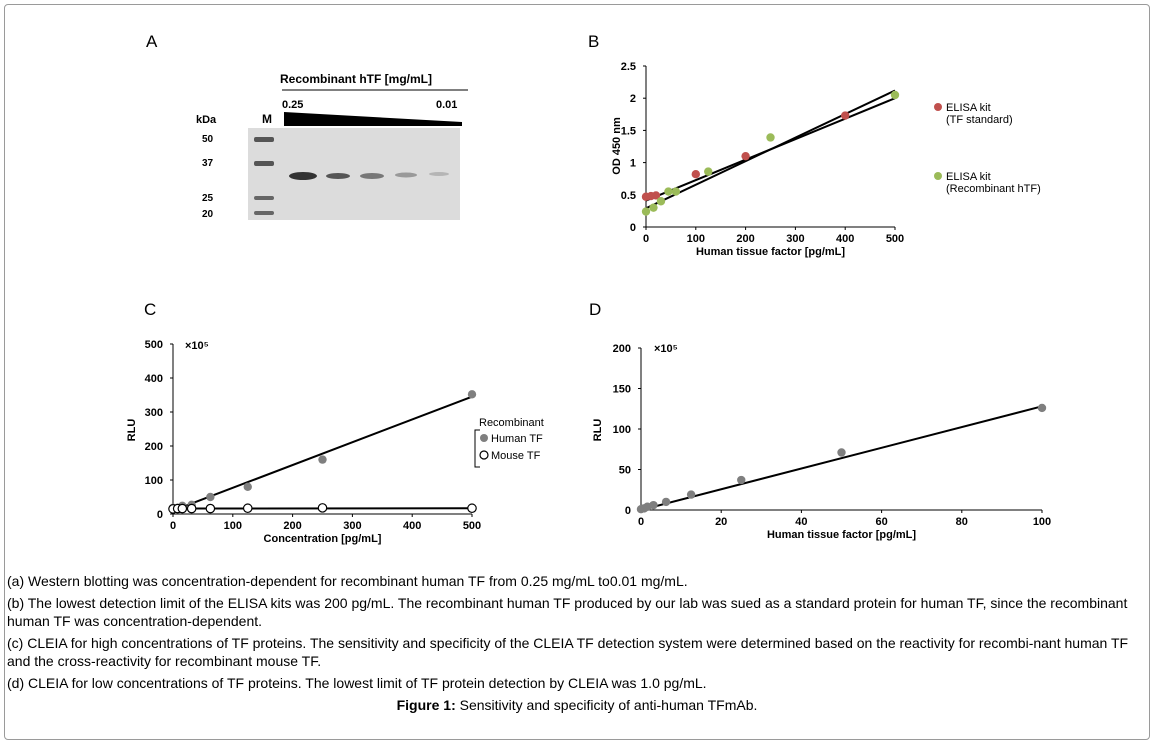 This screenshot has height=744, width=1156. I want to click on x-axis-label: Human tissue factor [pg/mL], so click(770, 252).